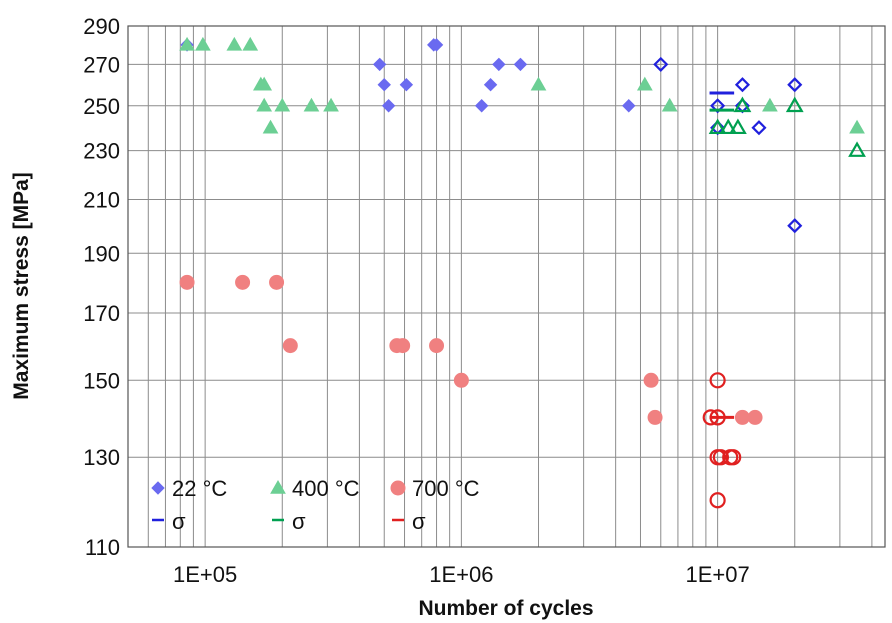  What do you see at coordinates (101, 26) in the screenshot?
I see `y-tick-label: 290` at bounding box center [101, 26].